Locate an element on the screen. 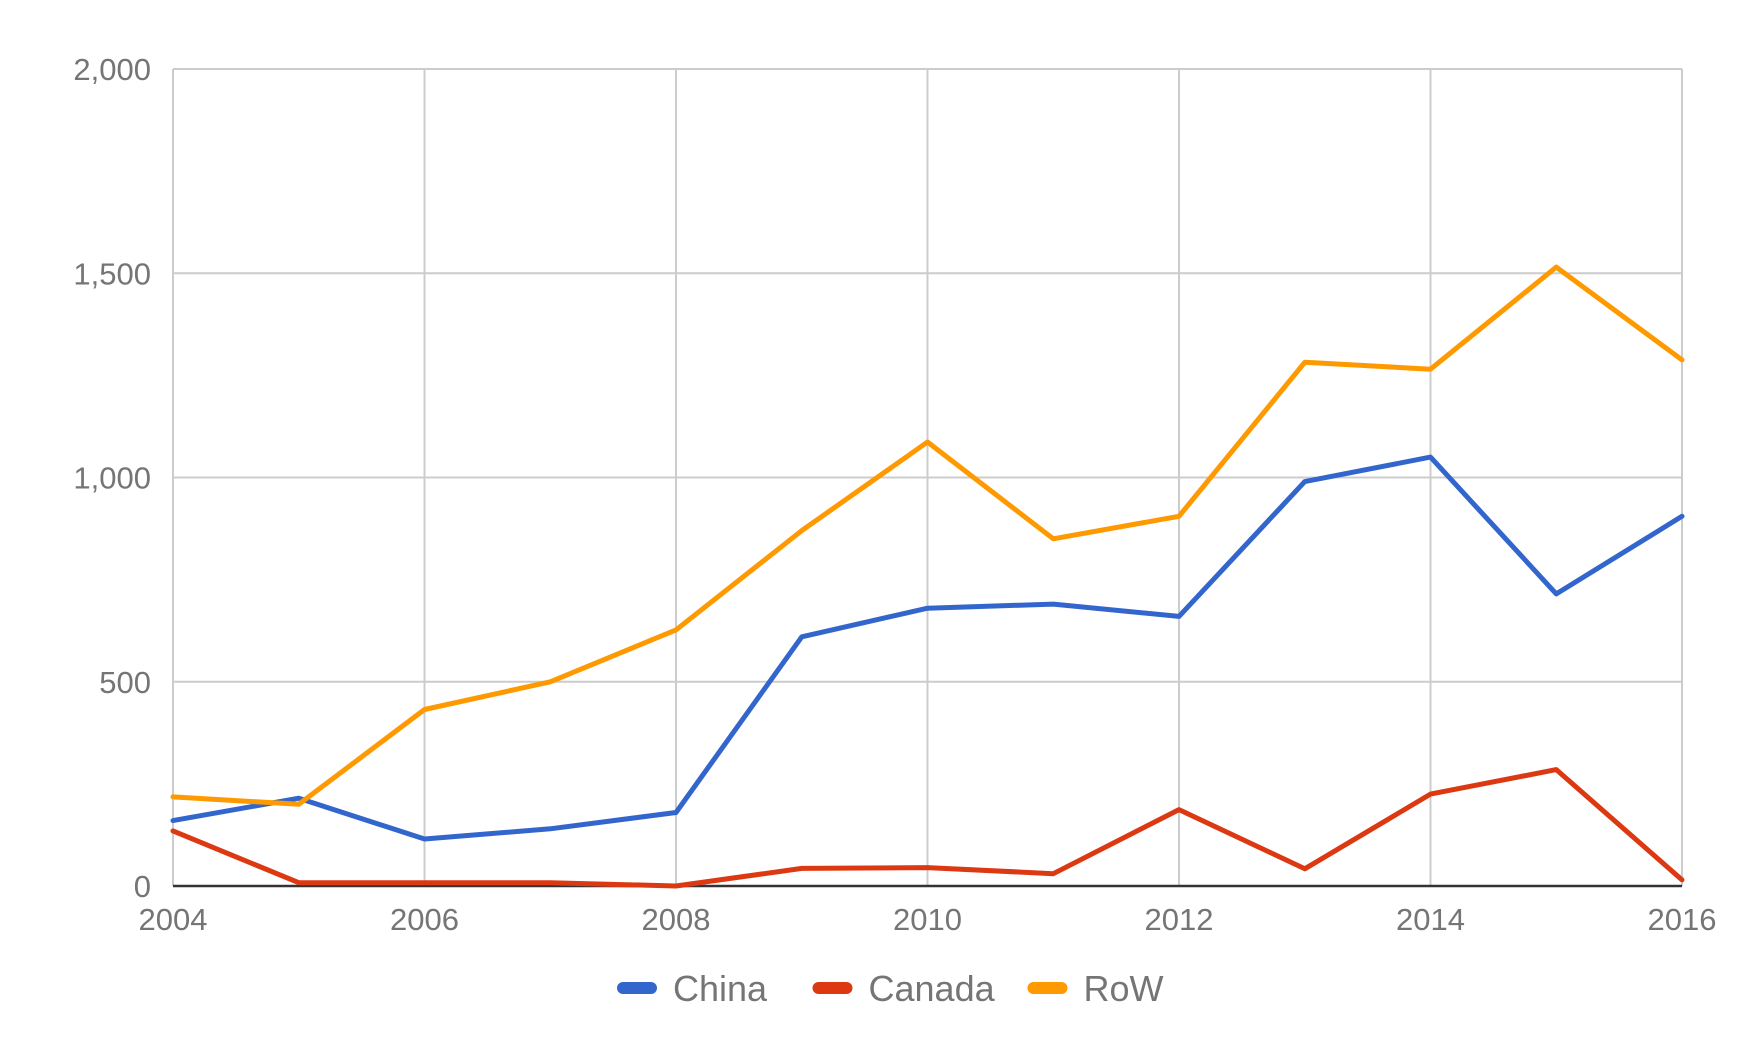 The image size is (1745, 1046). y-tick-label: 2,000 is located at coordinates (112, 69).